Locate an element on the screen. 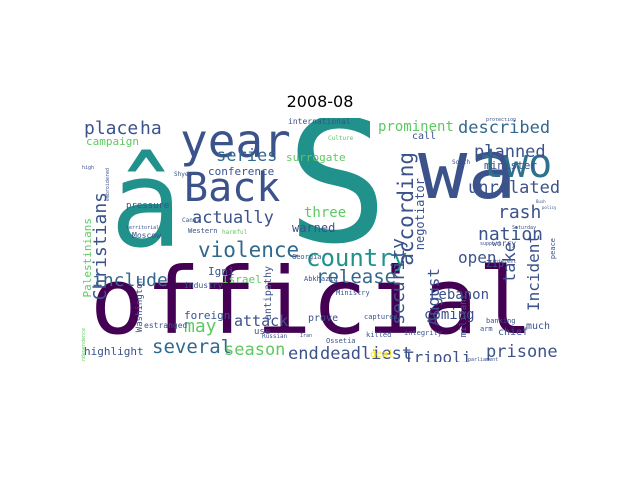 This screenshot has width=640, height=480. word-militant: militant is located at coordinates (464, 316).